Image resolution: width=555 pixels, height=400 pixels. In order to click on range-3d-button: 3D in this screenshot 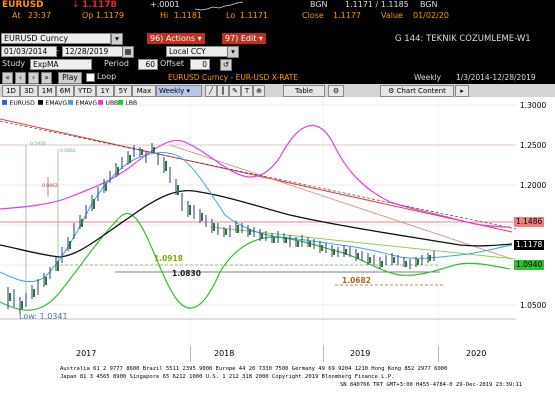, I will do `click(29, 91)`.